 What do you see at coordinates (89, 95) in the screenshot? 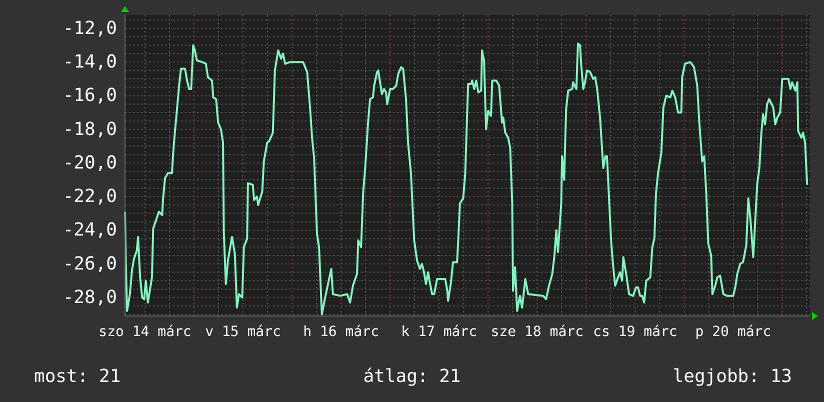
I see `y-tick-label: -16,0` at bounding box center [89, 95].